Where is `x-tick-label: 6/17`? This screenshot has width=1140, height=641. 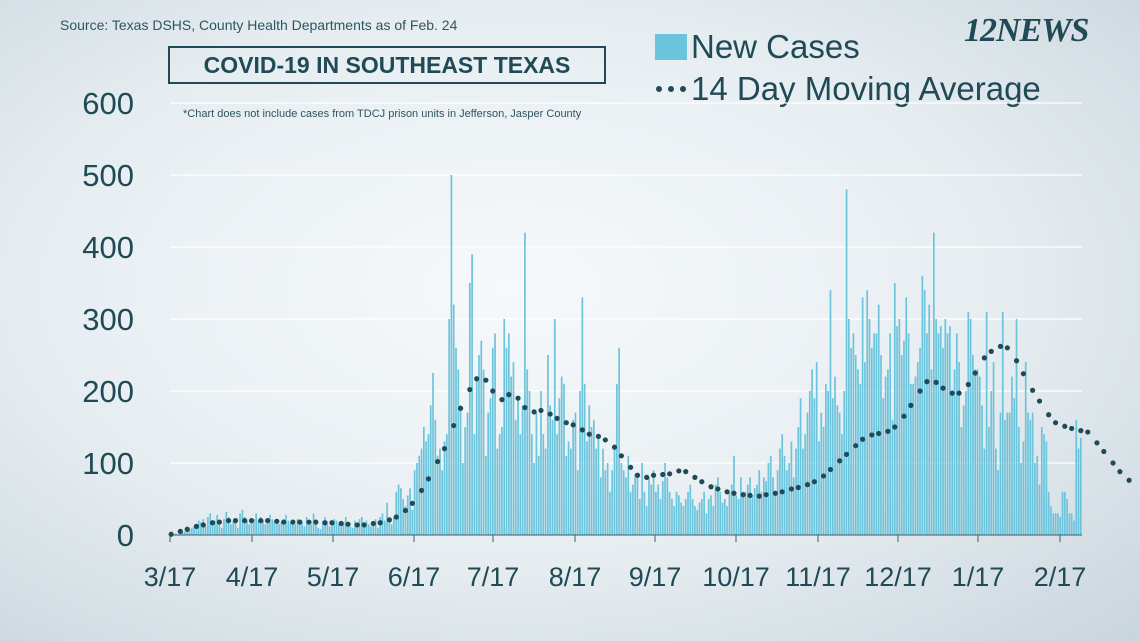 x-tick-label: 6/17 is located at coordinates (414, 577).